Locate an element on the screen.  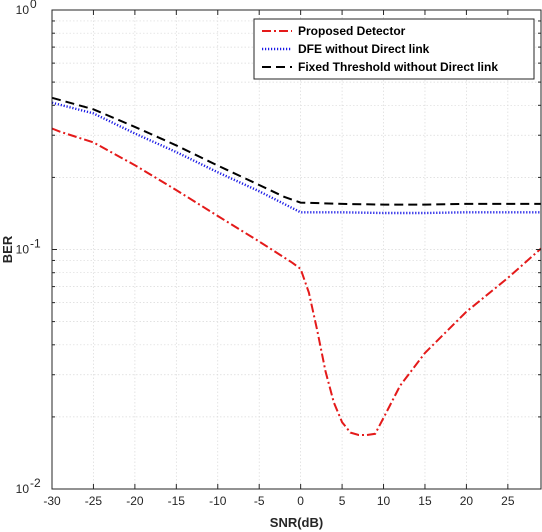
y-tick-exponent: 0 is located at coordinates (33, 5).